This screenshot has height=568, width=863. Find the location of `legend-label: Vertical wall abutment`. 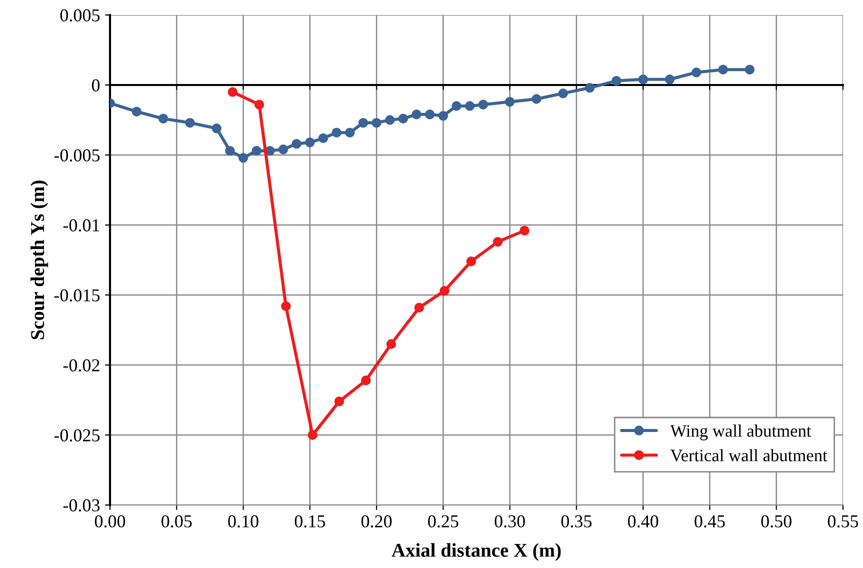

legend-label: Vertical wall abutment is located at coordinates (749, 455).